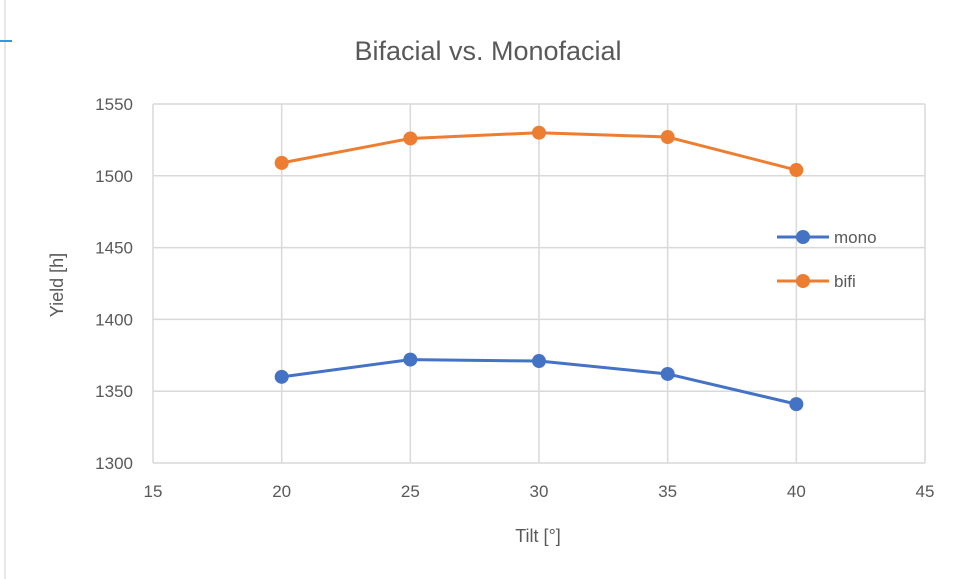 The image size is (954, 579). I want to click on y-tick-label: 1450, so click(114, 248).